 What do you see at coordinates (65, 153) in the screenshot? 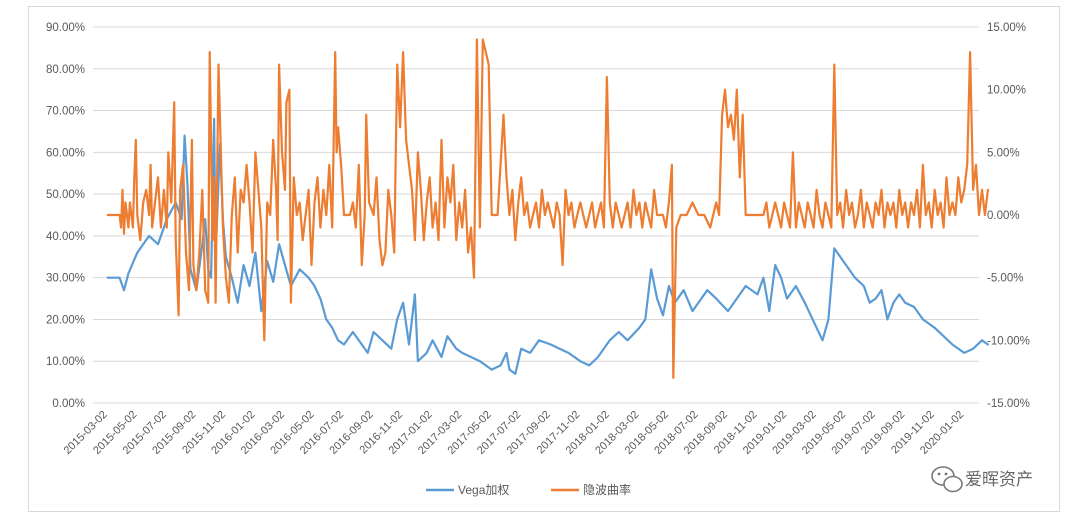
I see `y-left-tick-label: 60.00%` at bounding box center [65, 153].